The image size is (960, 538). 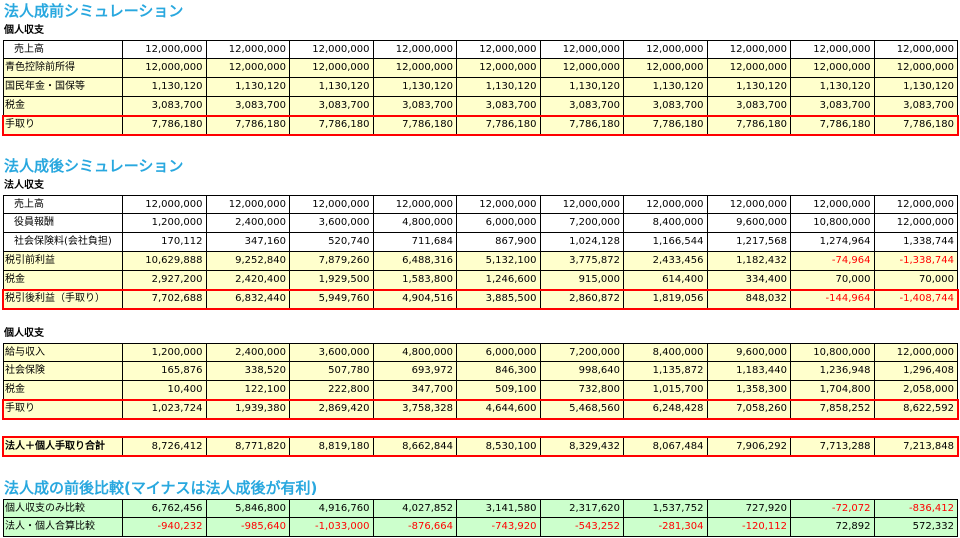 I want to click on cell-col-6: 2,317,620, so click(x=582, y=508).